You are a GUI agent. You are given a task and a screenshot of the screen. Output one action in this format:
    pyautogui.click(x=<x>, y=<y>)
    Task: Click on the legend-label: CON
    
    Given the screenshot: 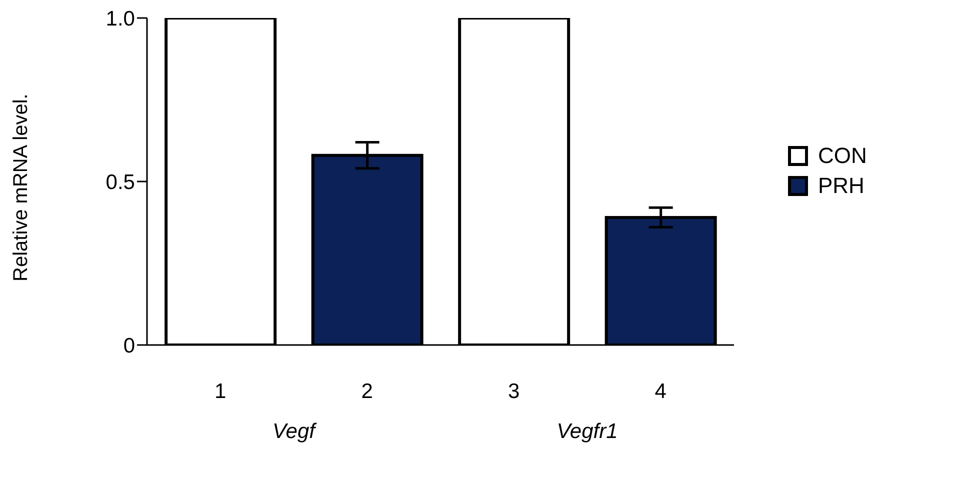 What is the action you would take?
    pyautogui.click(x=842, y=156)
    